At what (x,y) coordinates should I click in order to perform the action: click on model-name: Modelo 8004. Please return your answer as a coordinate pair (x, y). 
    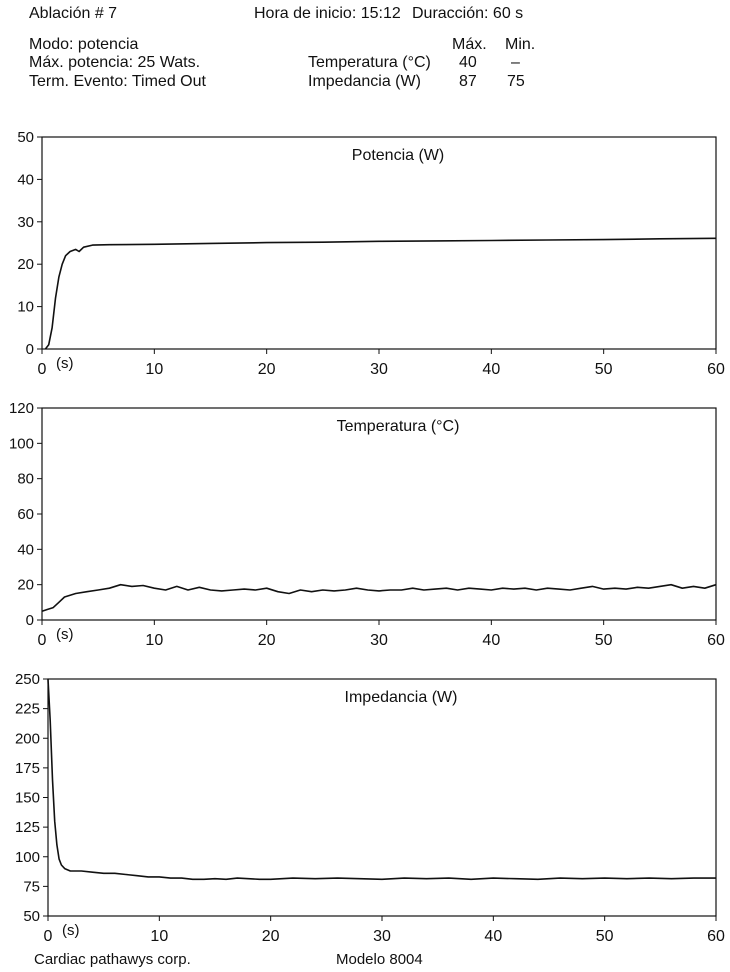
    Looking at the image, I should click on (379, 959).